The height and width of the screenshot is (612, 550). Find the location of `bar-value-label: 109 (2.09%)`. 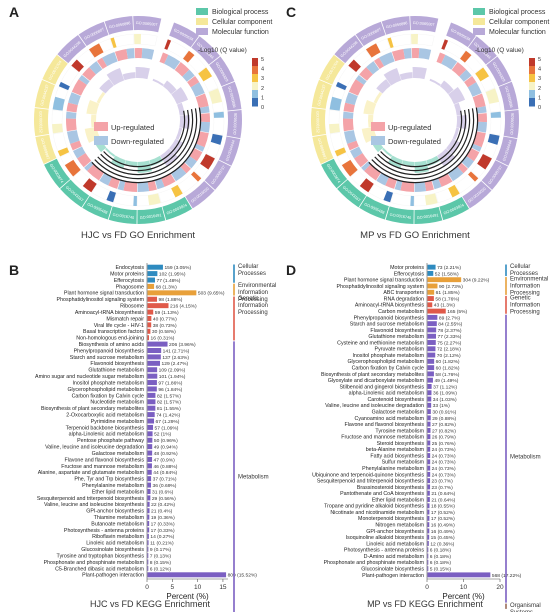

bar-value-label: 109 (2.09%) is located at coordinates (172, 371).